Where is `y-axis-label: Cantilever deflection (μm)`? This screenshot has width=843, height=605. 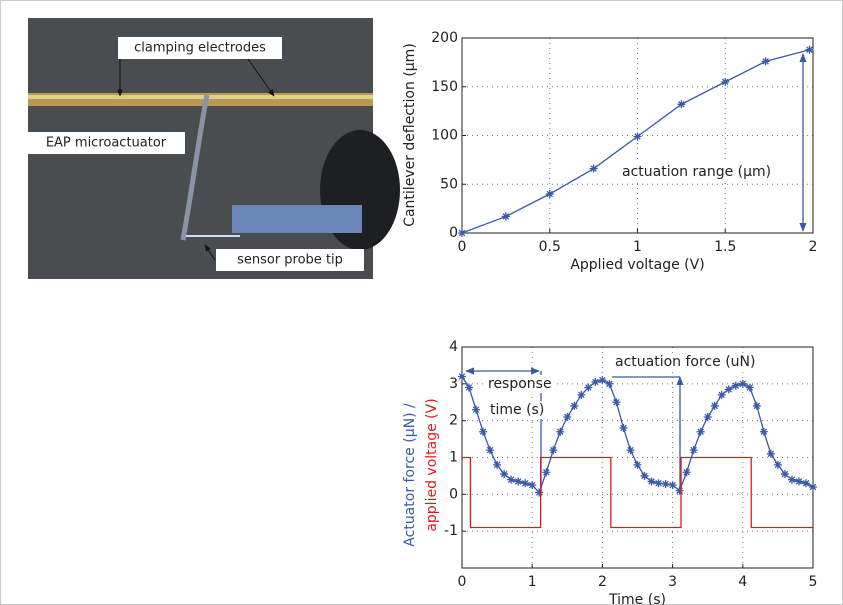
y-axis-label: Cantilever deflection (μm) is located at coordinates (410, 135).